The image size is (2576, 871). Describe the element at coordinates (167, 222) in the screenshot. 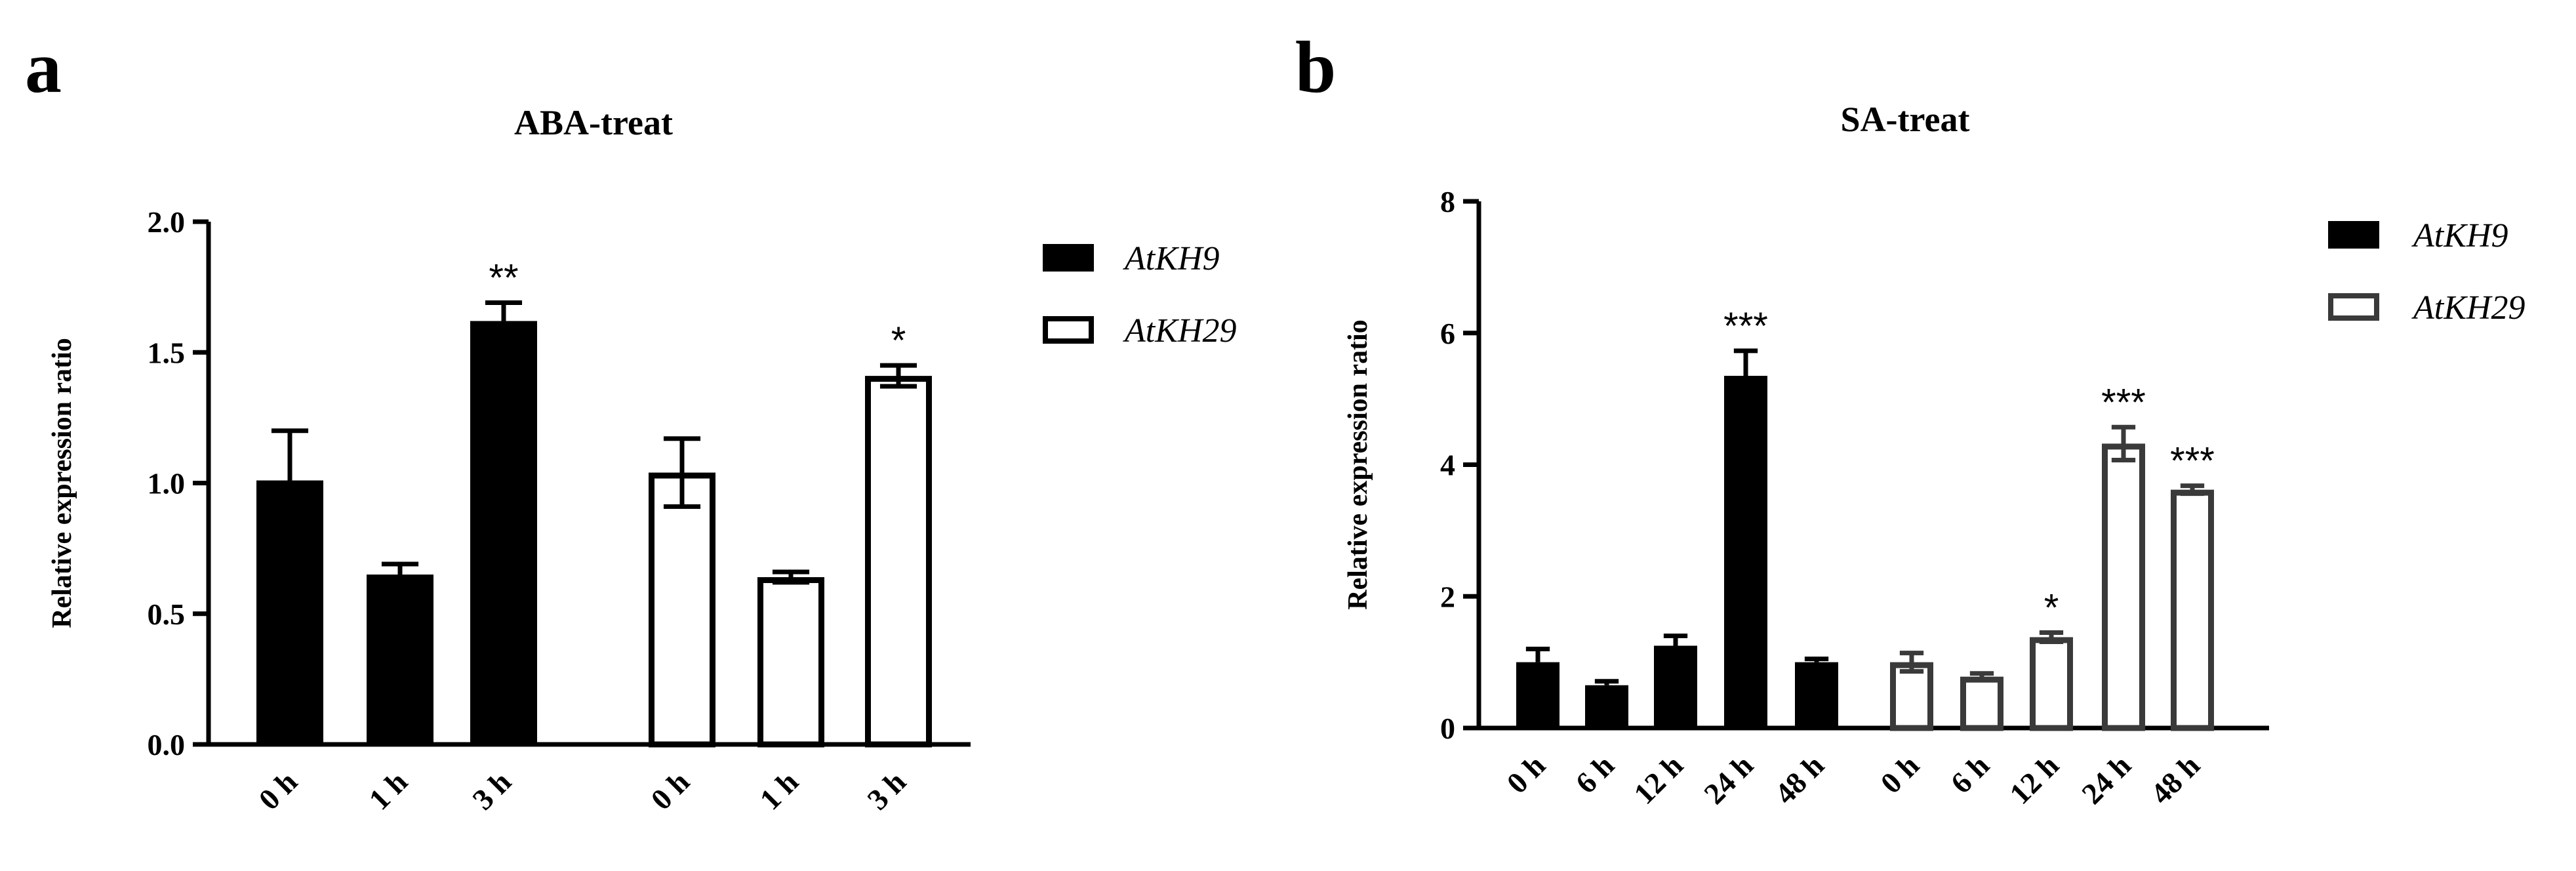

I see `y-tick-label: 2.0` at that location.